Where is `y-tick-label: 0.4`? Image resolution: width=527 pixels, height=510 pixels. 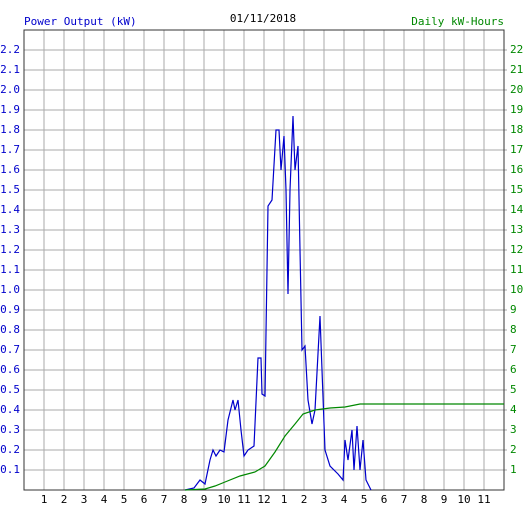 y-tick-label: 0.4 is located at coordinates (10, 409).